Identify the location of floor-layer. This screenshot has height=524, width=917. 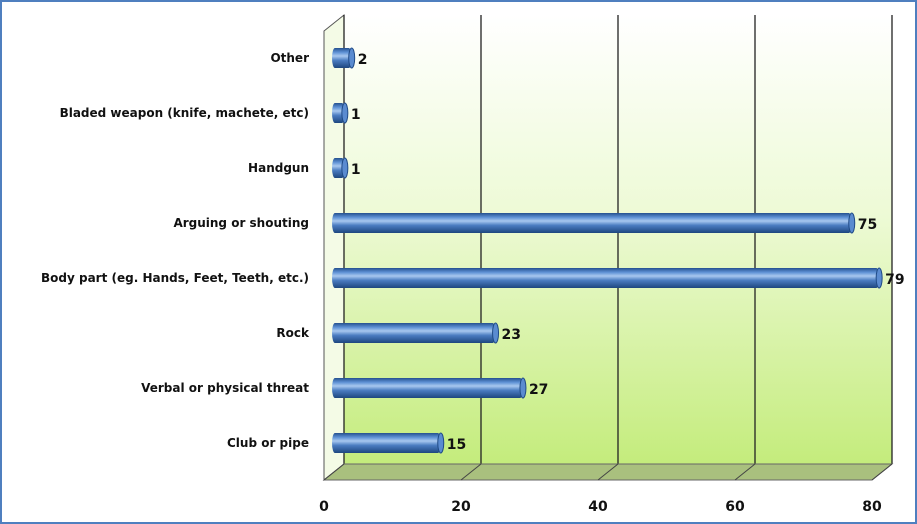
(608, 472).